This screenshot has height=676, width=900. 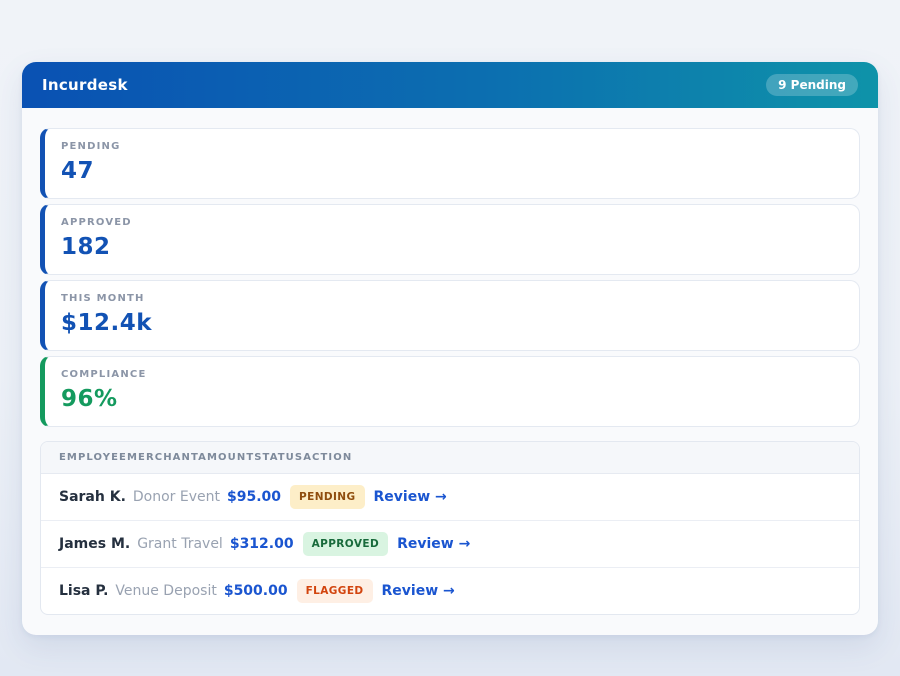 I want to click on employee-name: Sarah K., so click(x=92, y=497).